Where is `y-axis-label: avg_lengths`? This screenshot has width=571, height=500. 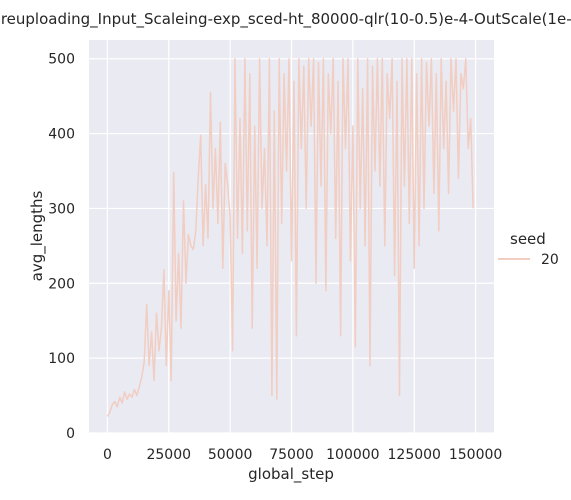 y-axis-label: avg_lengths is located at coordinates (37, 235).